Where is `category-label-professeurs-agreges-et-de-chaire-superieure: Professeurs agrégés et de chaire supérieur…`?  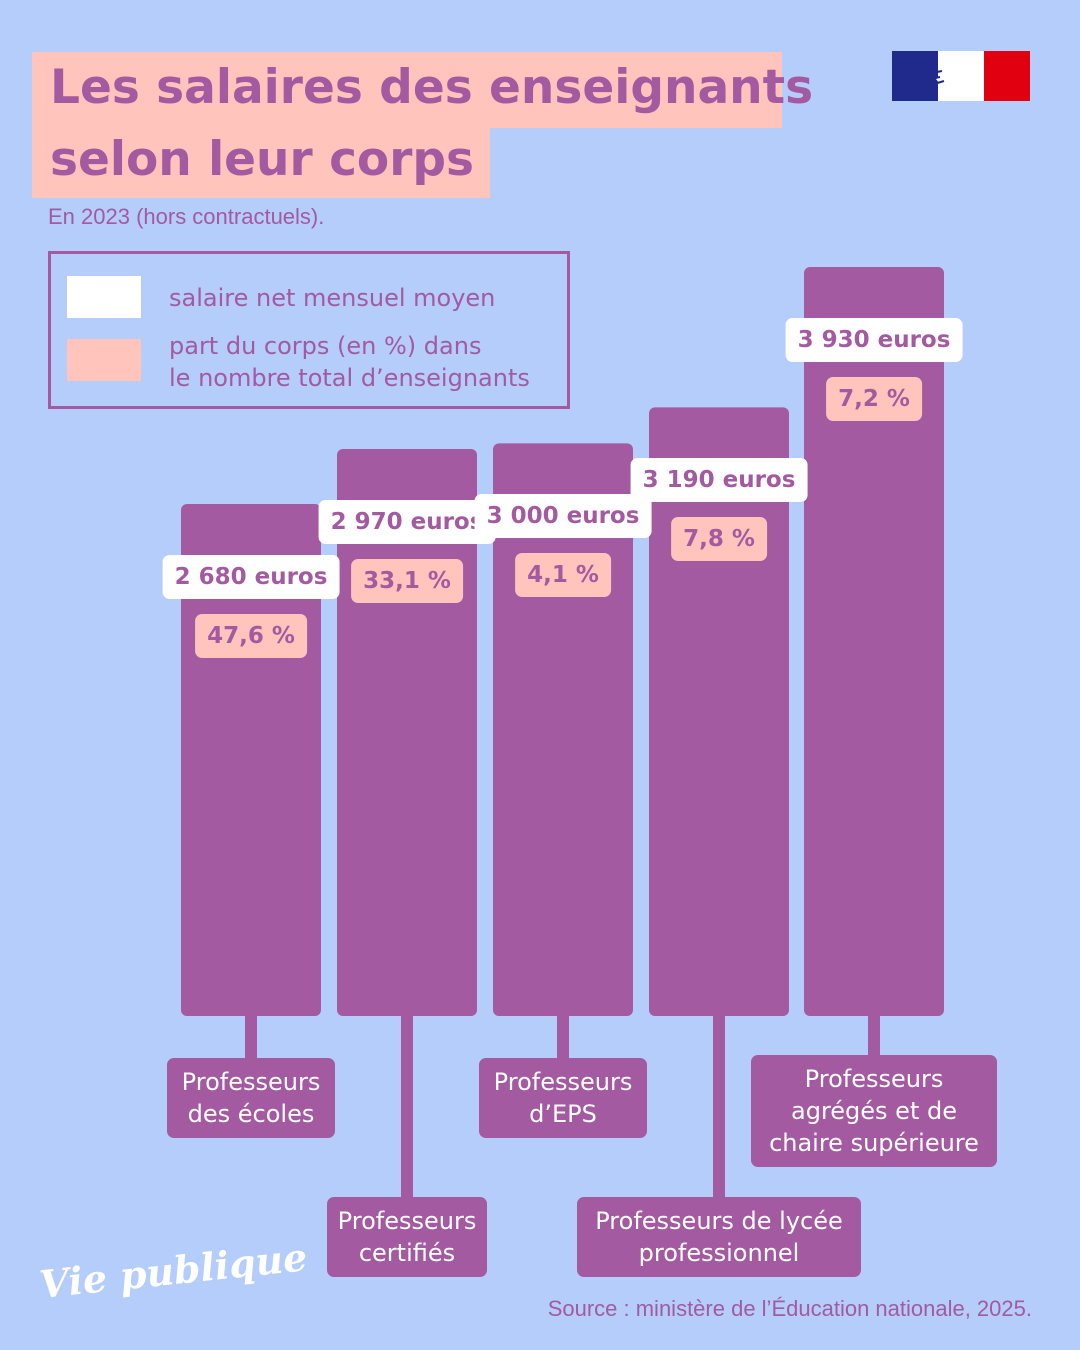
category-label-professeurs-agreges-et-de-chaire-superieure: Professeurs agrégés et de chaire supérieur… is located at coordinates (874, 1111).